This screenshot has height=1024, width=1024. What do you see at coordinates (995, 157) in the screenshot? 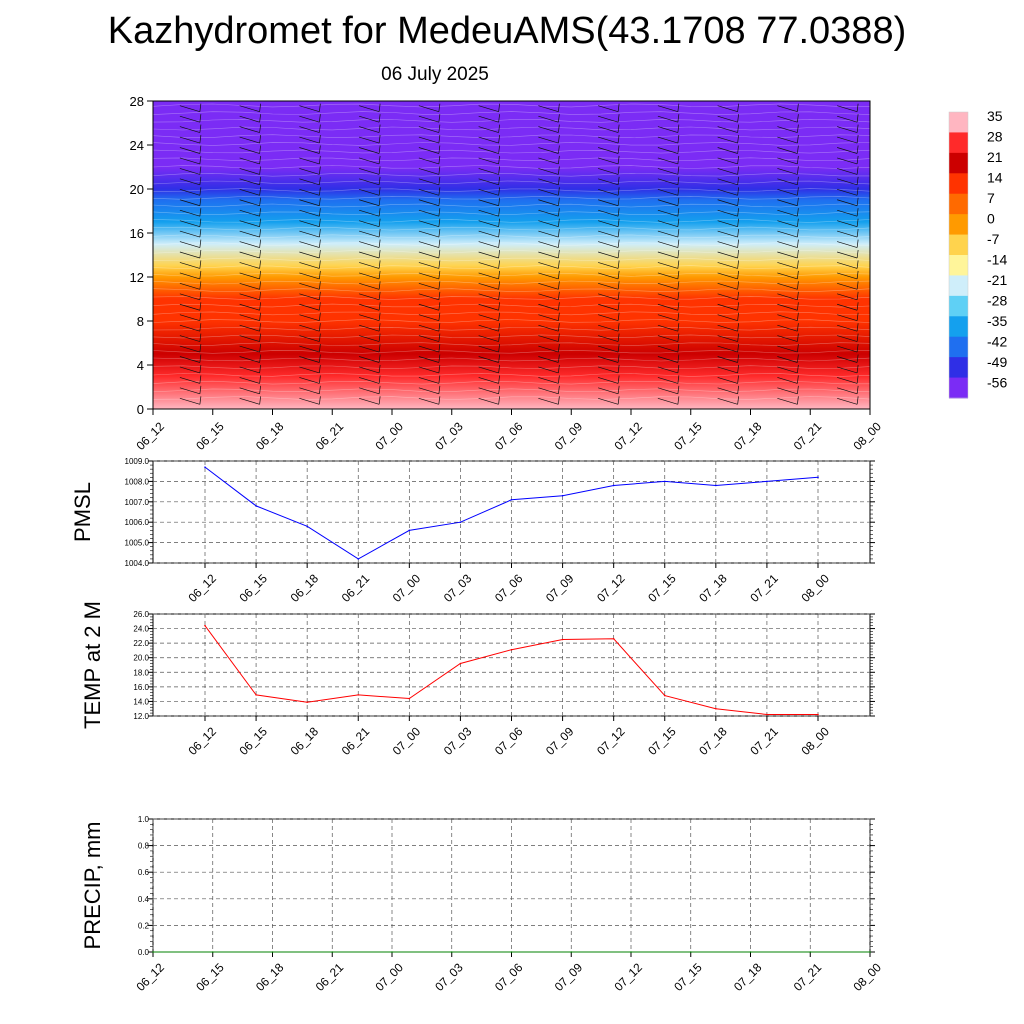
I see `colorbar-label: 21` at bounding box center [995, 157].